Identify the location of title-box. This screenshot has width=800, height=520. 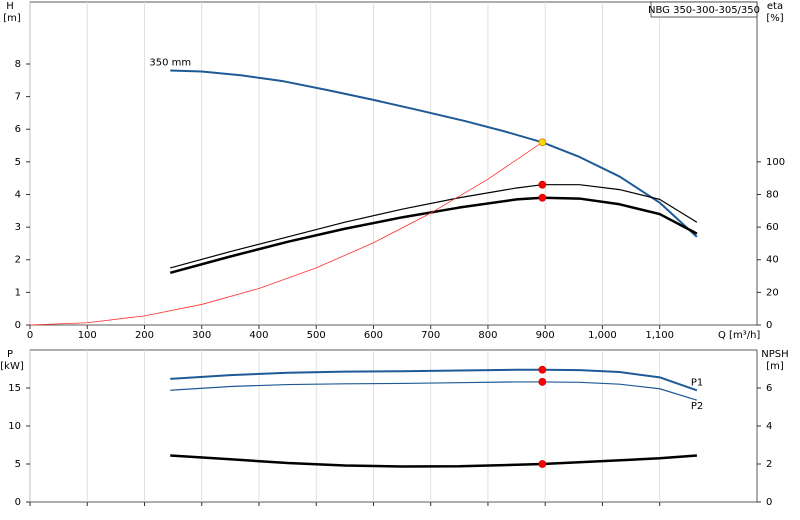
(704, 9).